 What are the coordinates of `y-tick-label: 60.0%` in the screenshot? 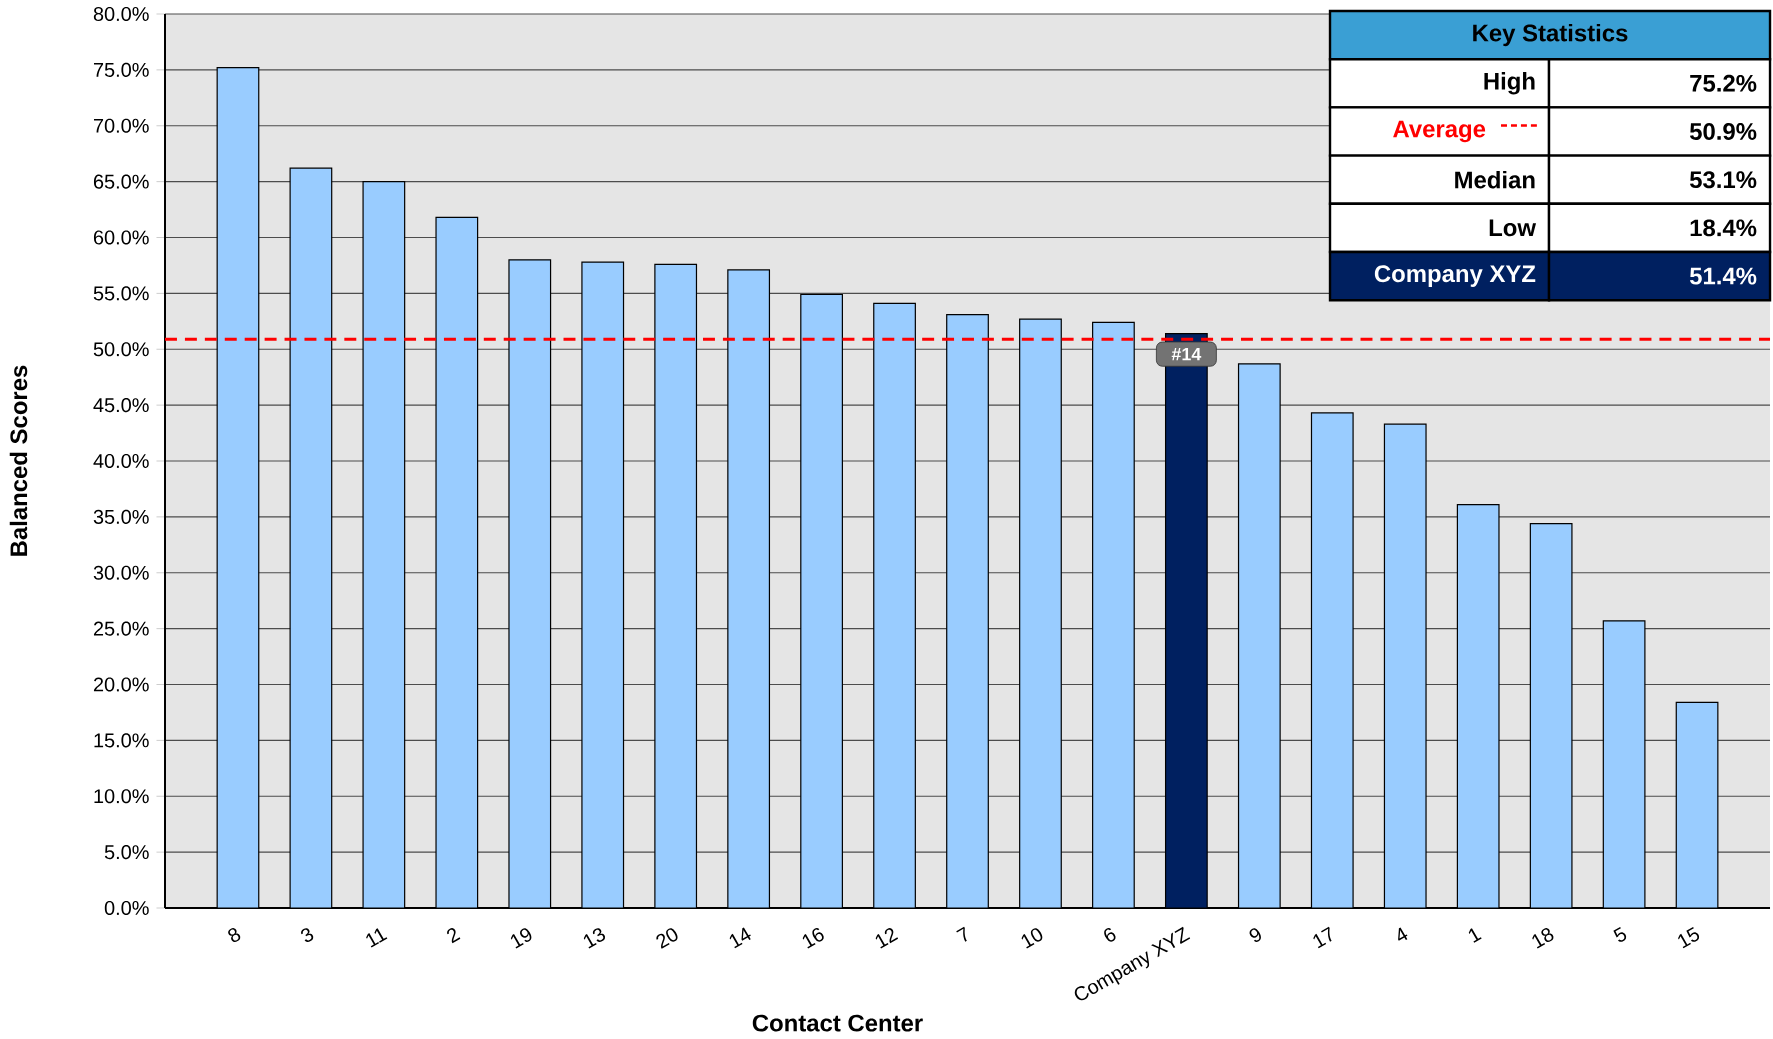 It's located at (121, 237).